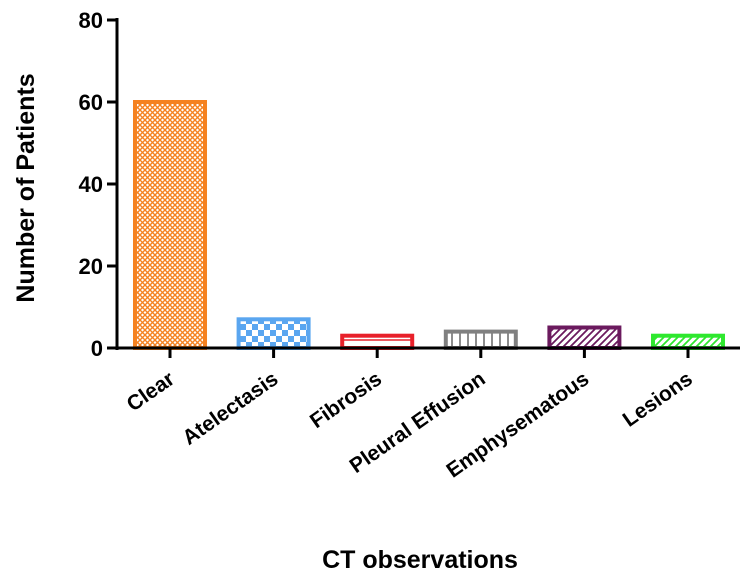  What do you see at coordinates (91, 102) in the screenshot?
I see `y-tick-label: 60` at bounding box center [91, 102].